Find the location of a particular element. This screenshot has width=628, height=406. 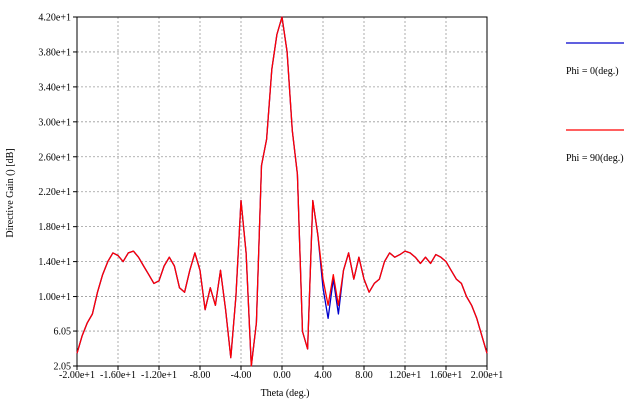

x-tick-label: 0.00 is located at coordinates (282, 375).